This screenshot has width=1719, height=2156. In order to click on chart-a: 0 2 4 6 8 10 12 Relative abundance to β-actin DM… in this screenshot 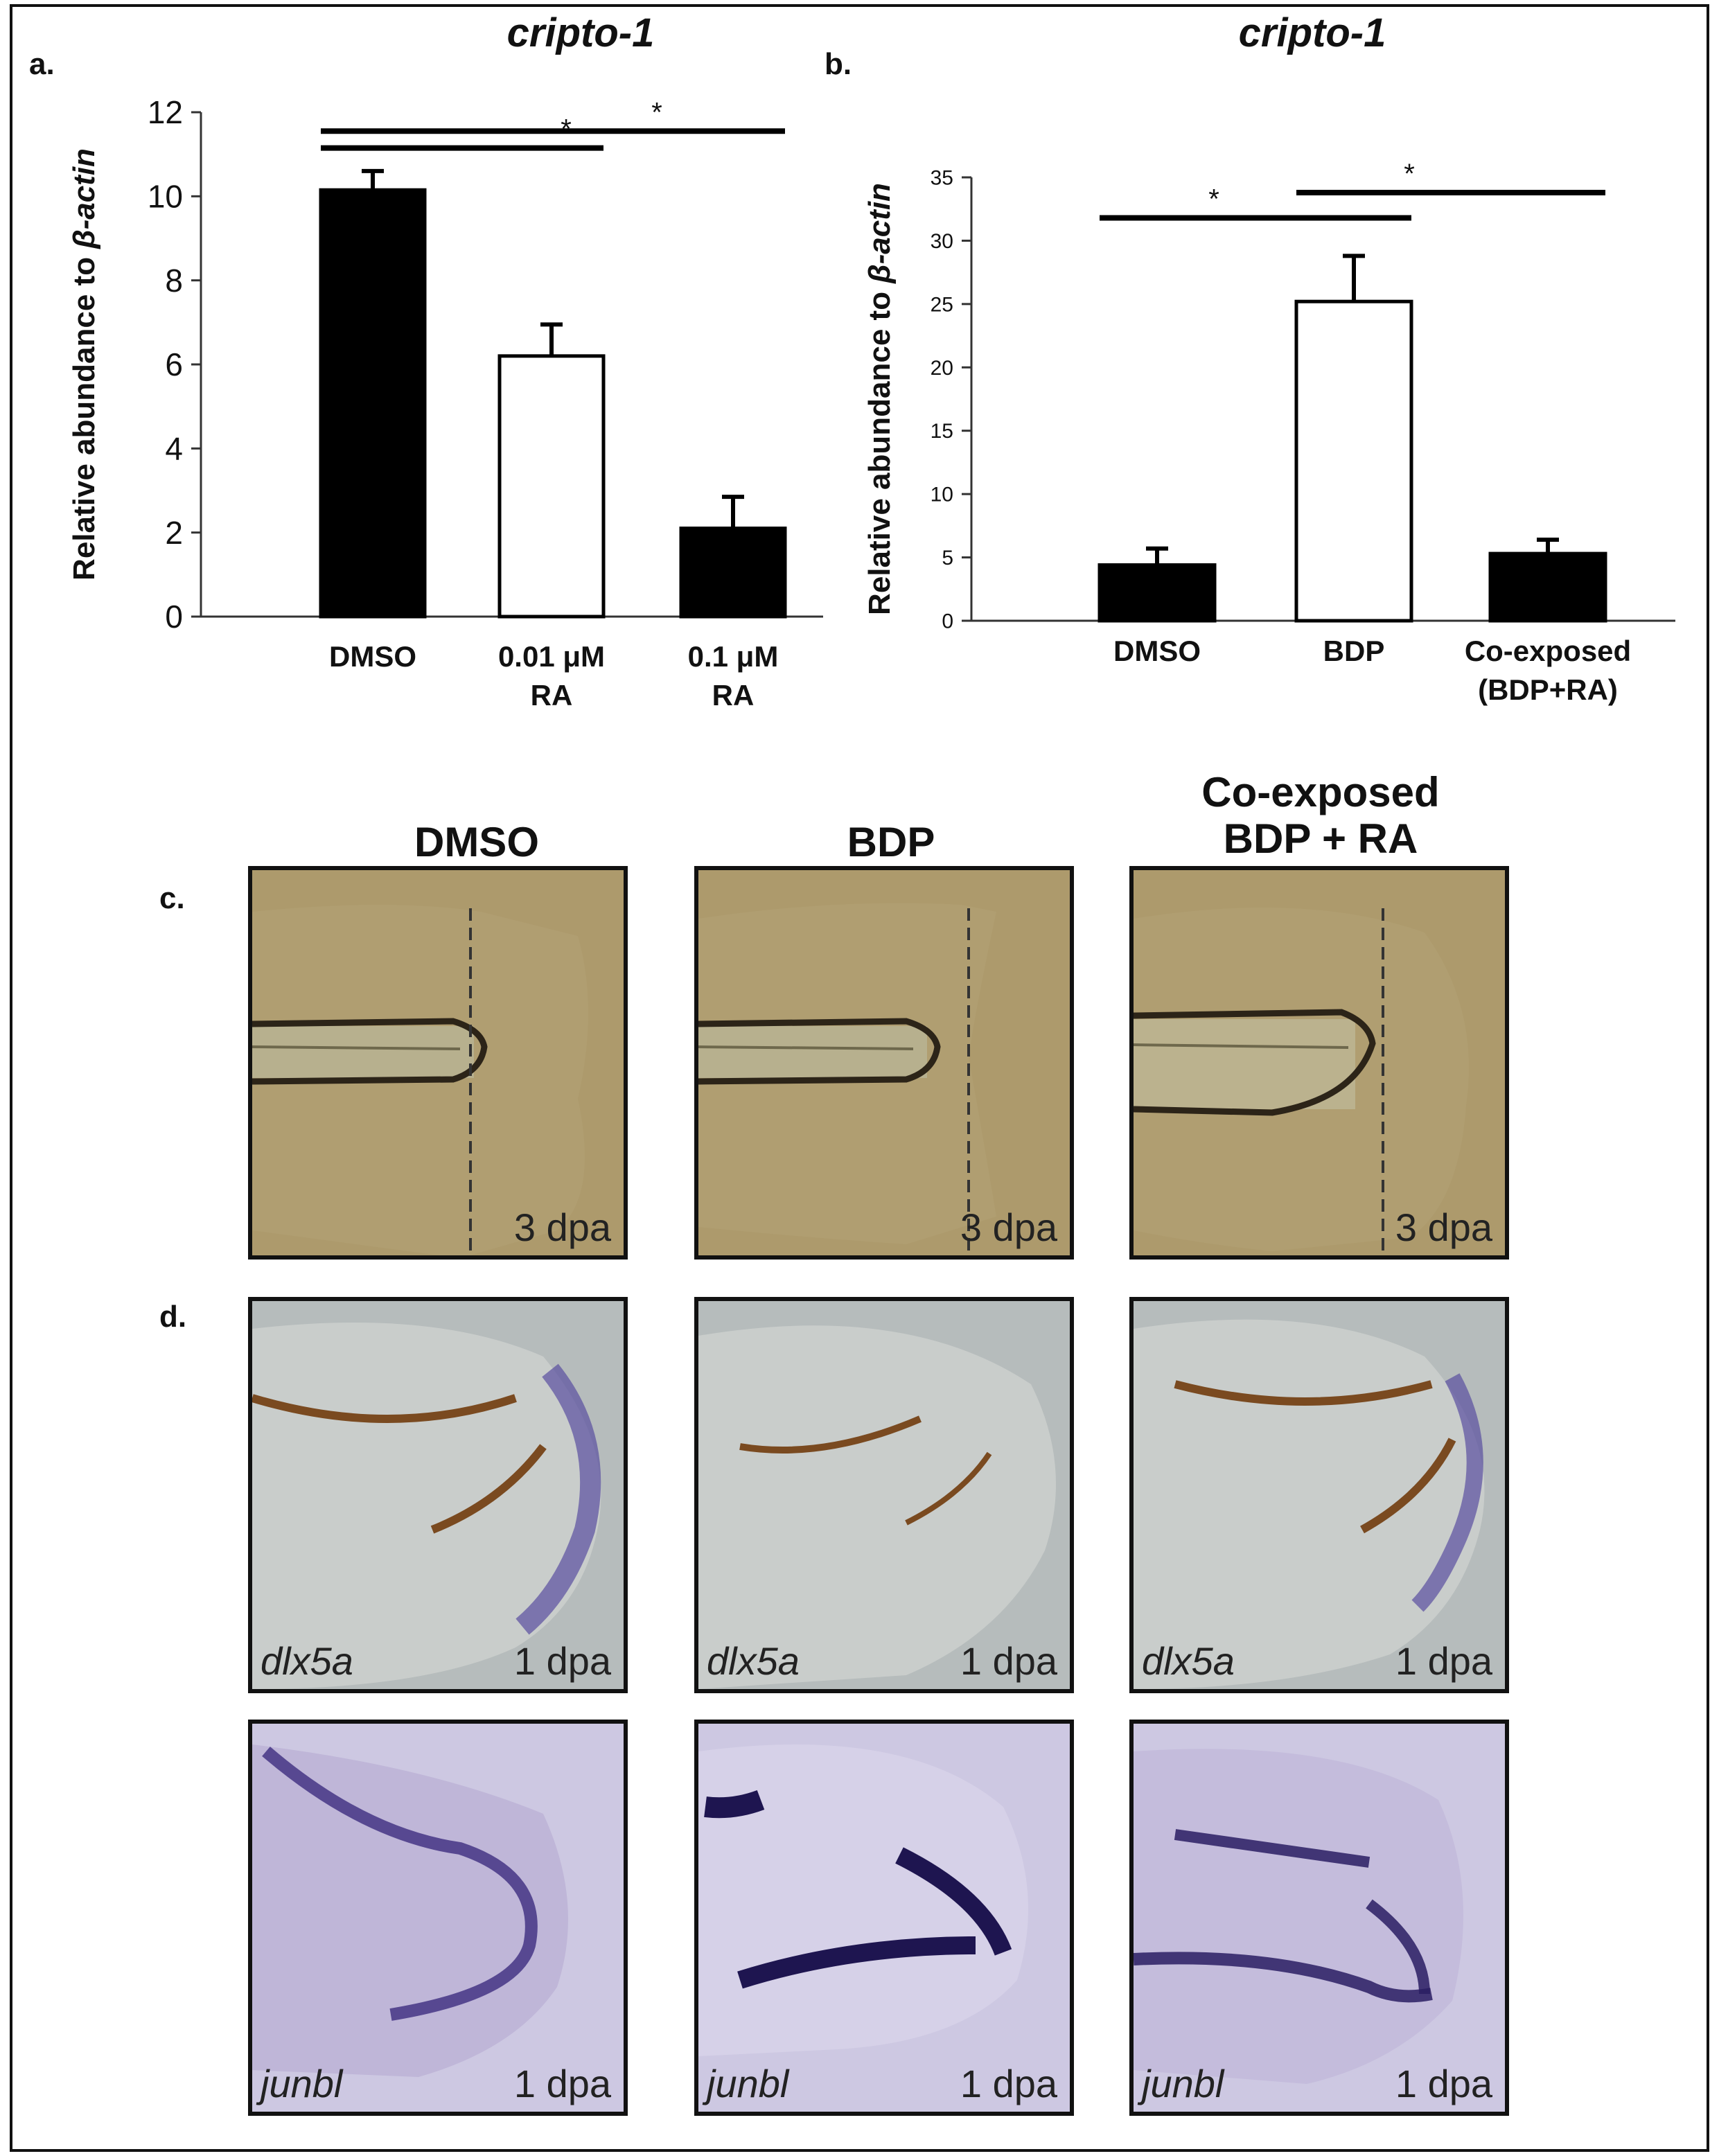, I will do `click(445, 403)`.